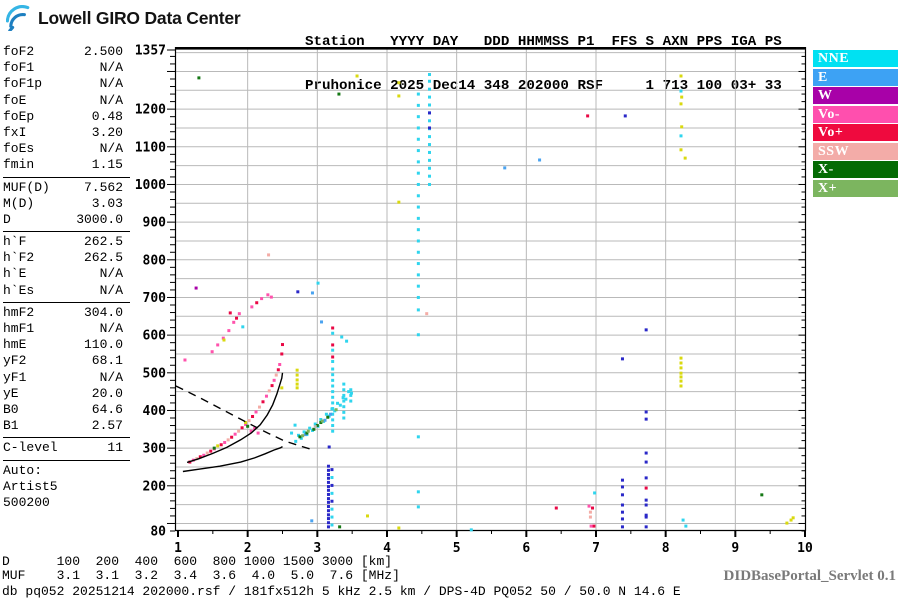 The height and width of the screenshot is (600, 900). What do you see at coordinates (99, 219) in the screenshot?
I see `param-value: 3000.0` at bounding box center [99, 219].